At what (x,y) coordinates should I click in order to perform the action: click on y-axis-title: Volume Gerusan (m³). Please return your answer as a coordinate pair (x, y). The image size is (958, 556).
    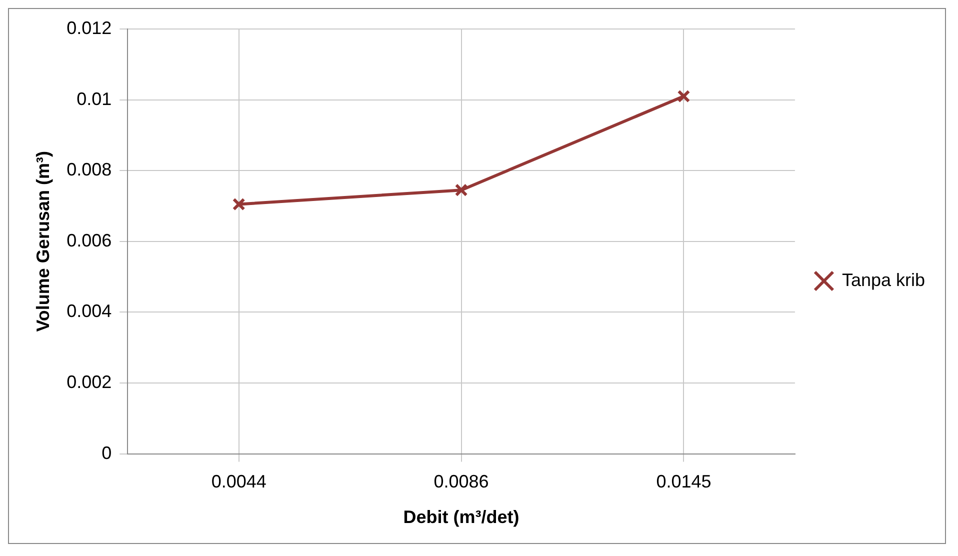
    Looking at the image, I should click on (42, 241).